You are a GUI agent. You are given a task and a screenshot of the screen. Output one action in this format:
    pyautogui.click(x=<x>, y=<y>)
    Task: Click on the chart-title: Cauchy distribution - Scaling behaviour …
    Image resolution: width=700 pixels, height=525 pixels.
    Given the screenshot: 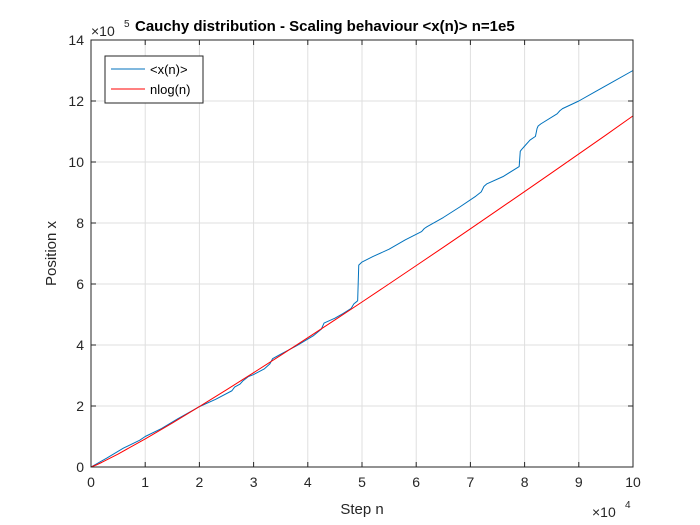 What is the action you would take?
    pyautogui.click(x=325, y=26)
    